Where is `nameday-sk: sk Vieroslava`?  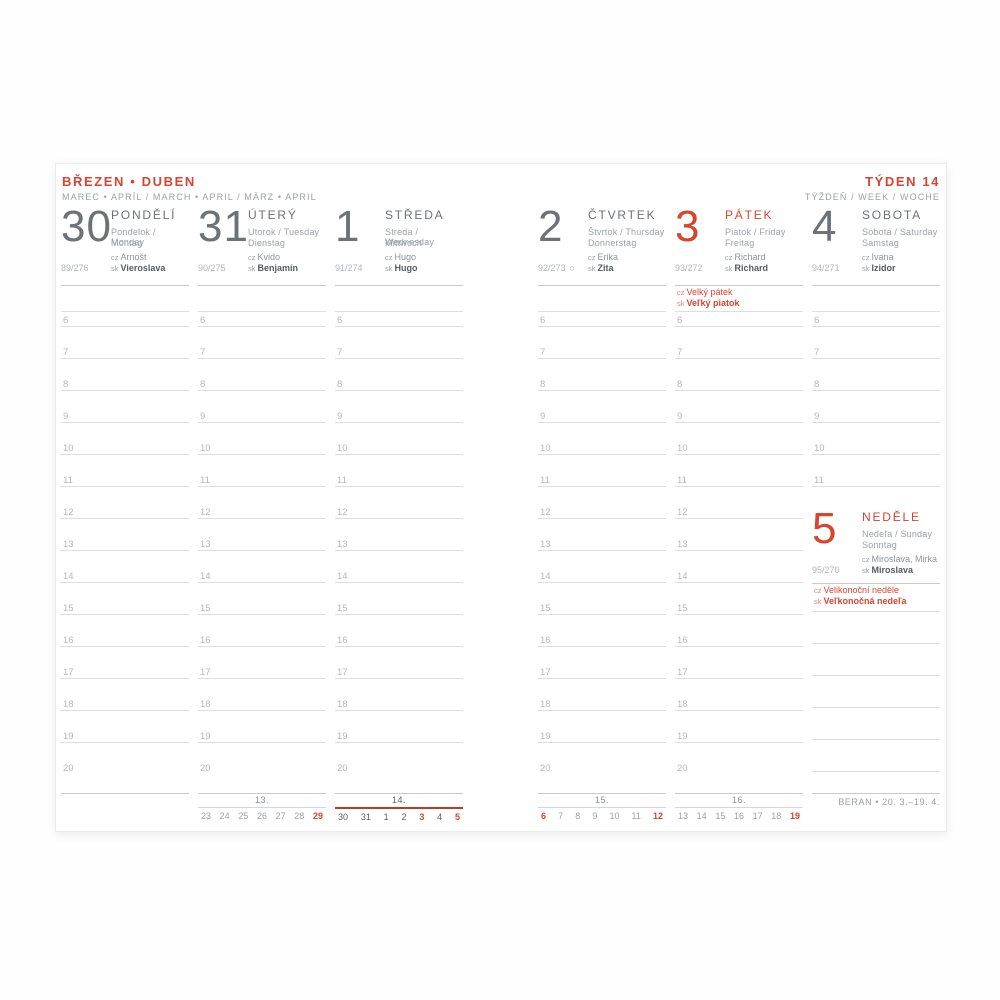 nameday-sk: sk Vieroslava is located at coordinates (138, 268).